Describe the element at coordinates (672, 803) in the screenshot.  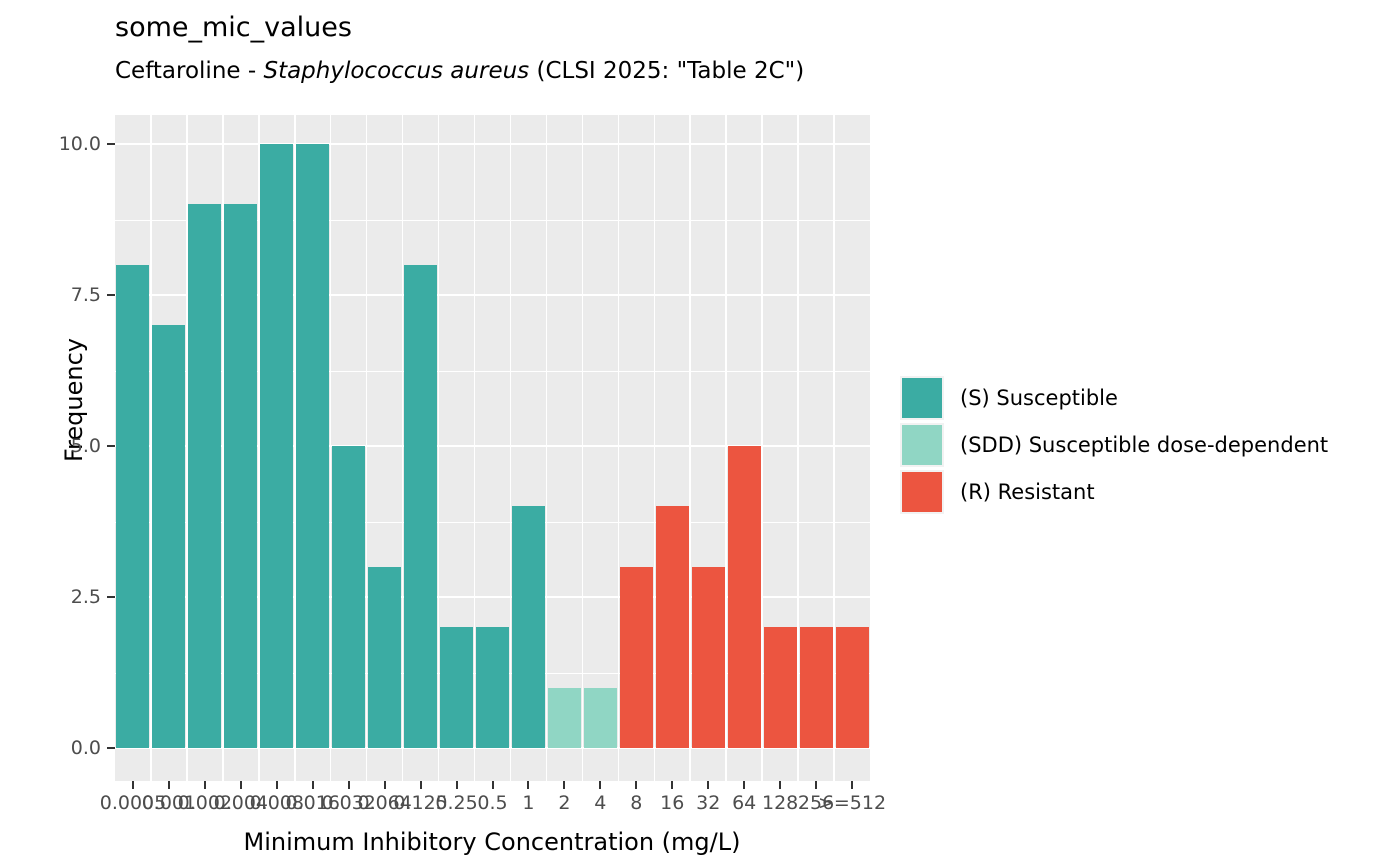
I see `x-tick-label: 16` at that location.